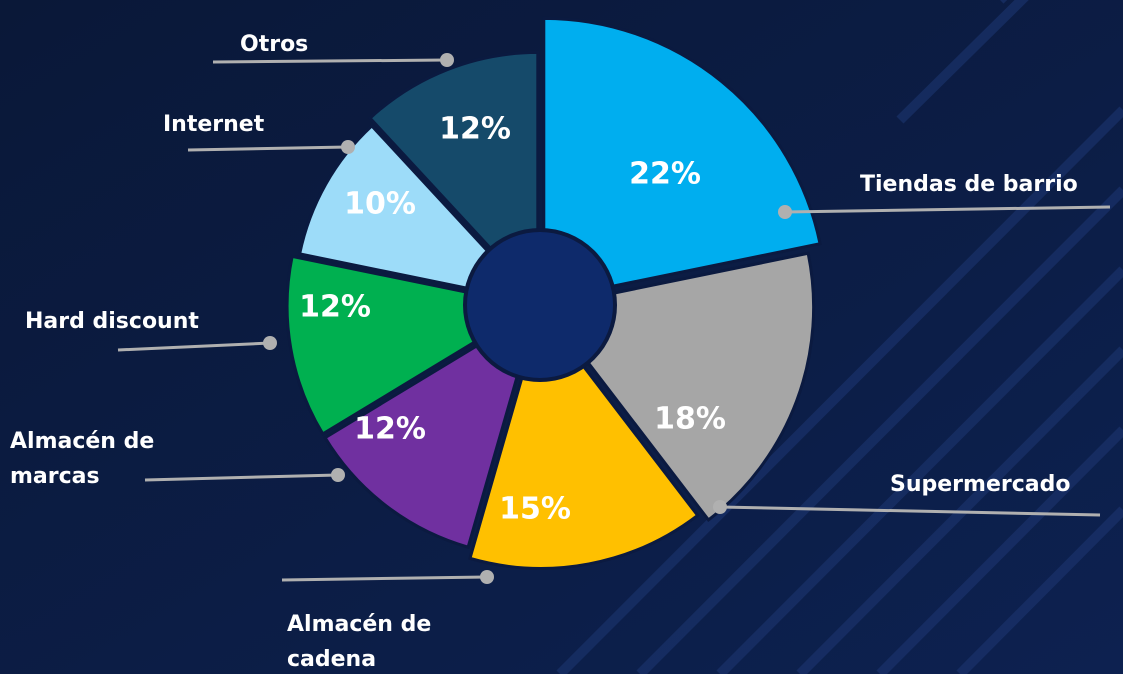  Describe the element at coordinates (359, 642) in the screenshot. I see `category-label: Almacén de cadena` at that location.